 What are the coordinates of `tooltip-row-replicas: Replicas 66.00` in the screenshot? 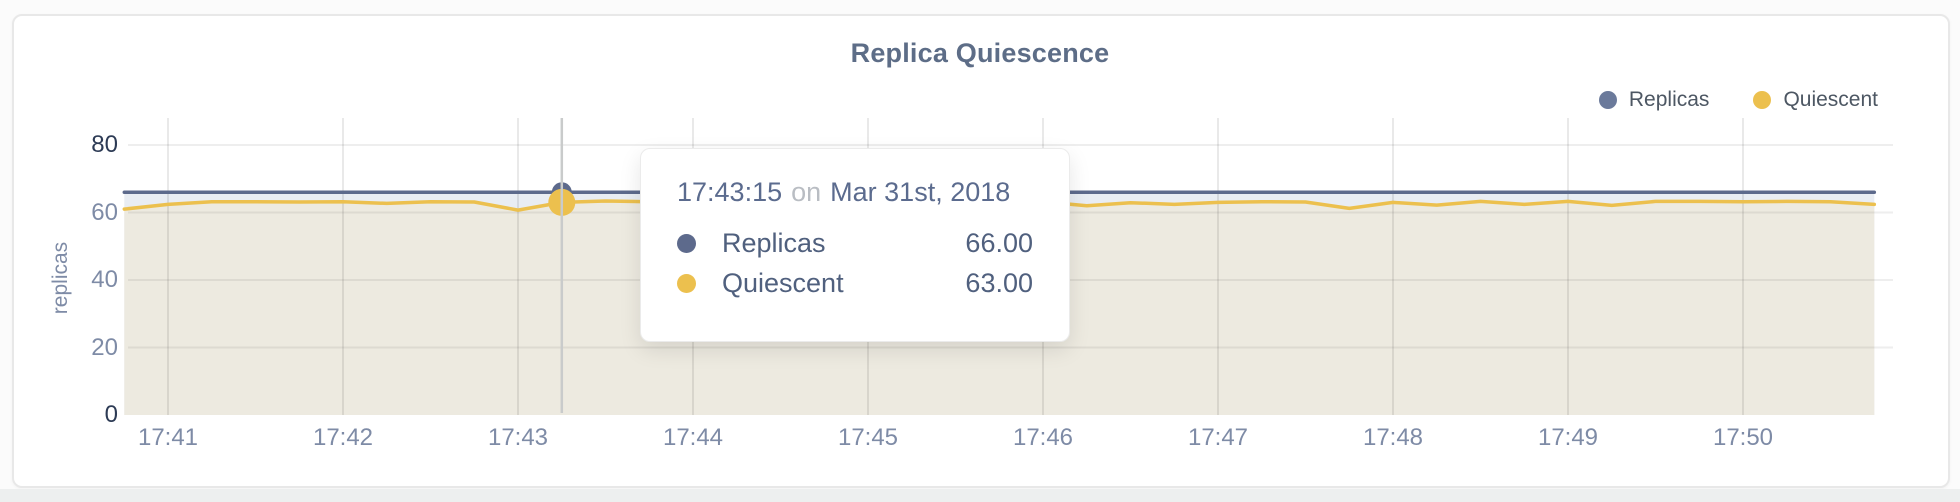 It's located at (855, 243).